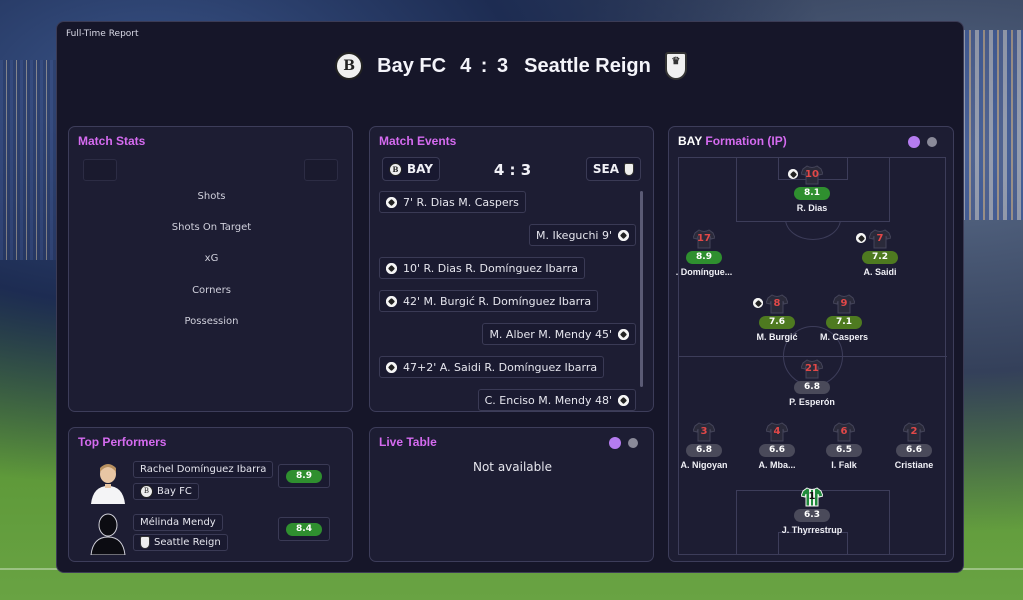 This screenshot has width=1023, height=600. I want to click on player-avatar, so click(108, 484).